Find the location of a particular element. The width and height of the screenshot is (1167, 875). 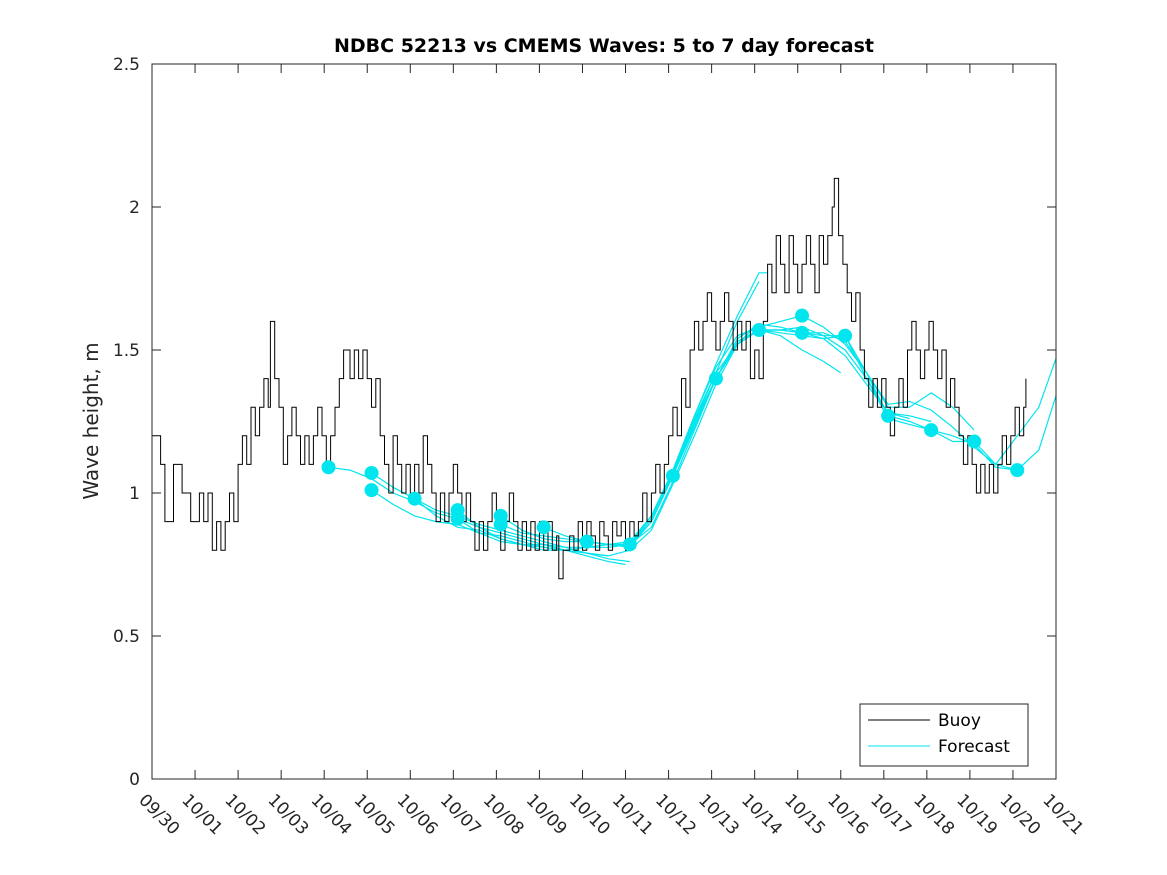

legend-forecast-label: Forecast is located at coordinates (974, 747).